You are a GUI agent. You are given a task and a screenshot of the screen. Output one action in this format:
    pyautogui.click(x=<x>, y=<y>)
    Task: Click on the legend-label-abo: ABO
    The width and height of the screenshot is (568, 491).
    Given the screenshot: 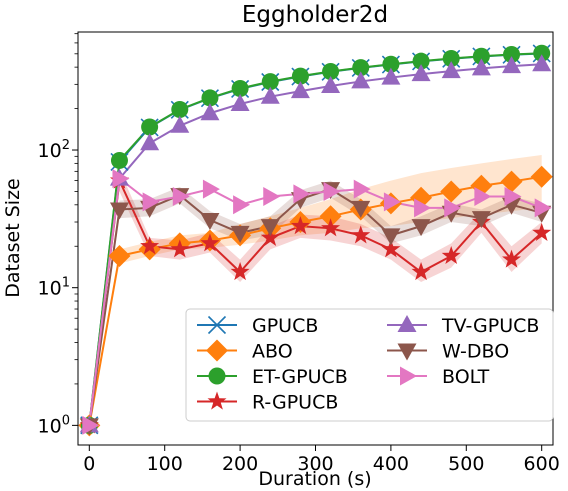 What is the action you would take?
    pyautogui.click(x=272, y=352)
    